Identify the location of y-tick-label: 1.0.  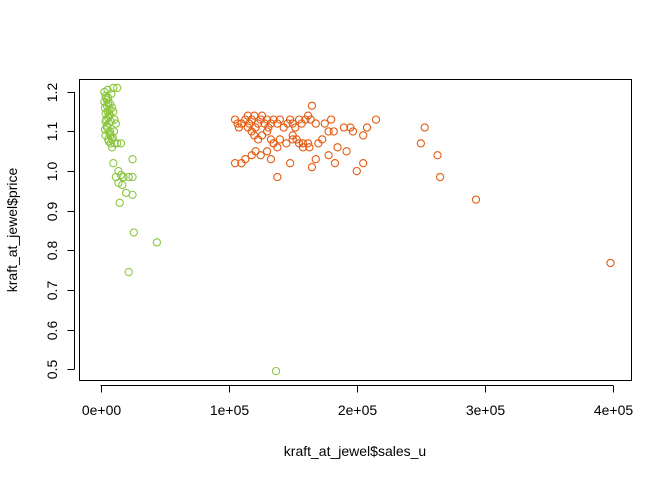
(52, 172).